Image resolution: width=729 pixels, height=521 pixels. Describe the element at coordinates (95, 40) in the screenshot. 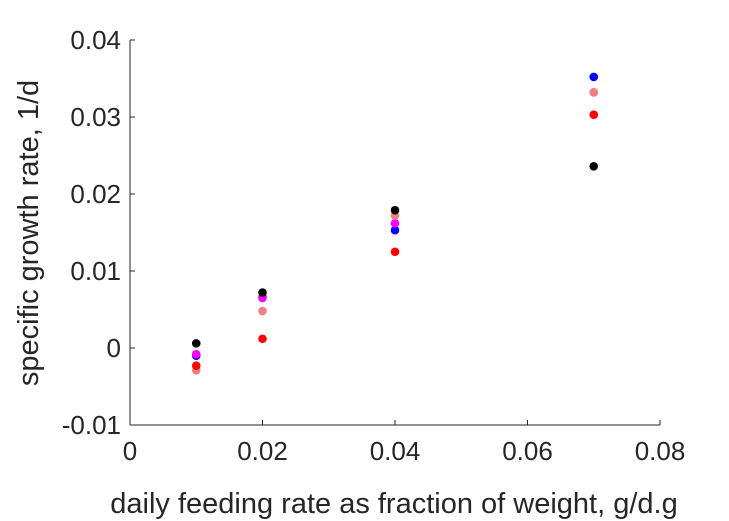

I see `y-tick-label: 0.04` at that location.